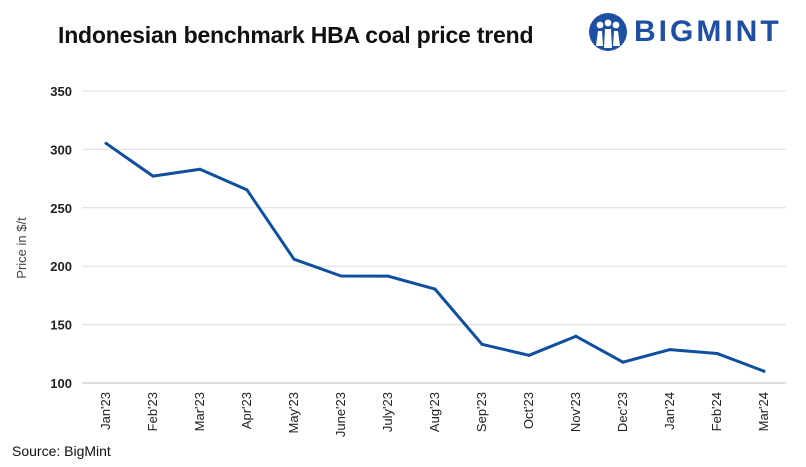 Image resolution: width=806 pixels, height=467 pixels. Describe the element at coordinates (199, 411) in the screenshot. I see `x-tick-label: Mar'23` at that location.